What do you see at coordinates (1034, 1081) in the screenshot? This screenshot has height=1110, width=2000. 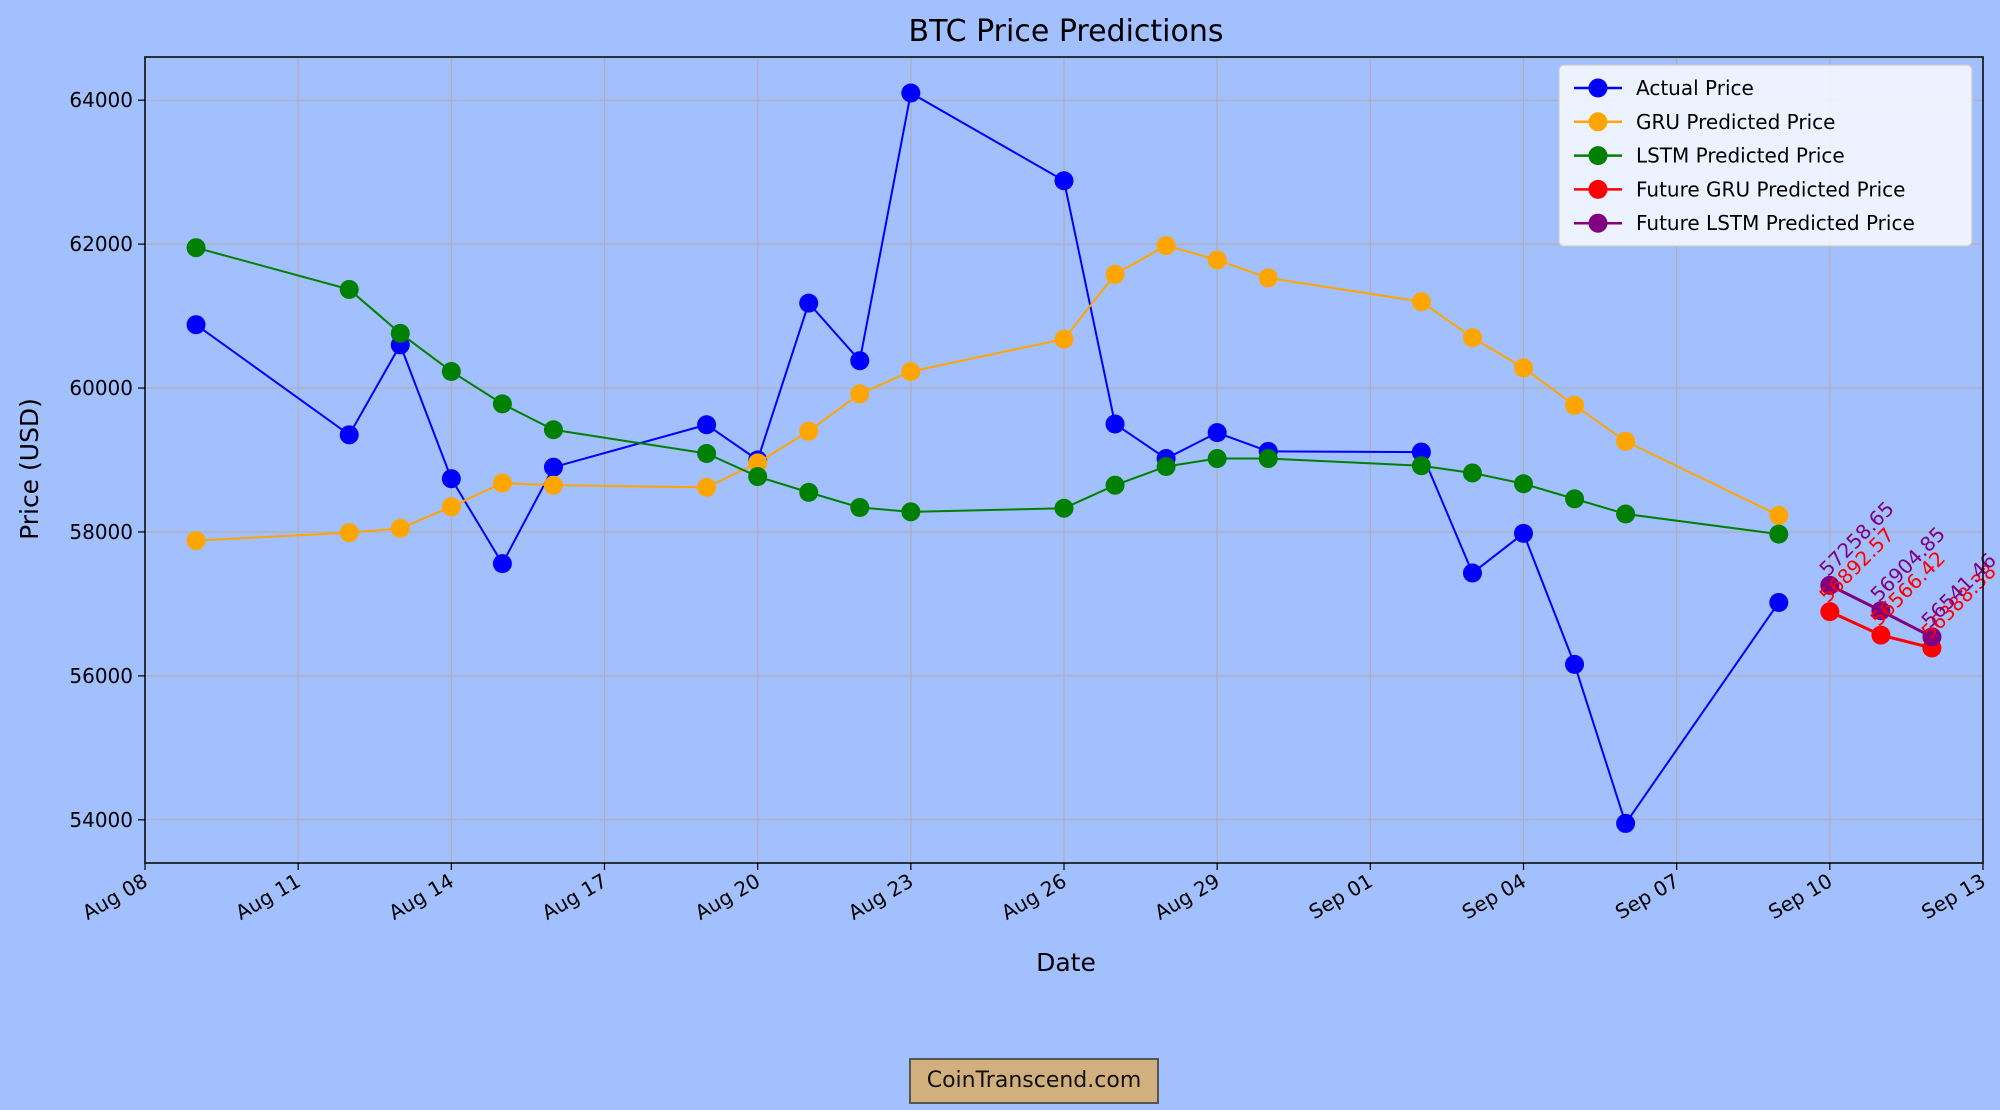 I see `footer-watermark: CoinTranscend.com` at bounding box center [1034, 1081].